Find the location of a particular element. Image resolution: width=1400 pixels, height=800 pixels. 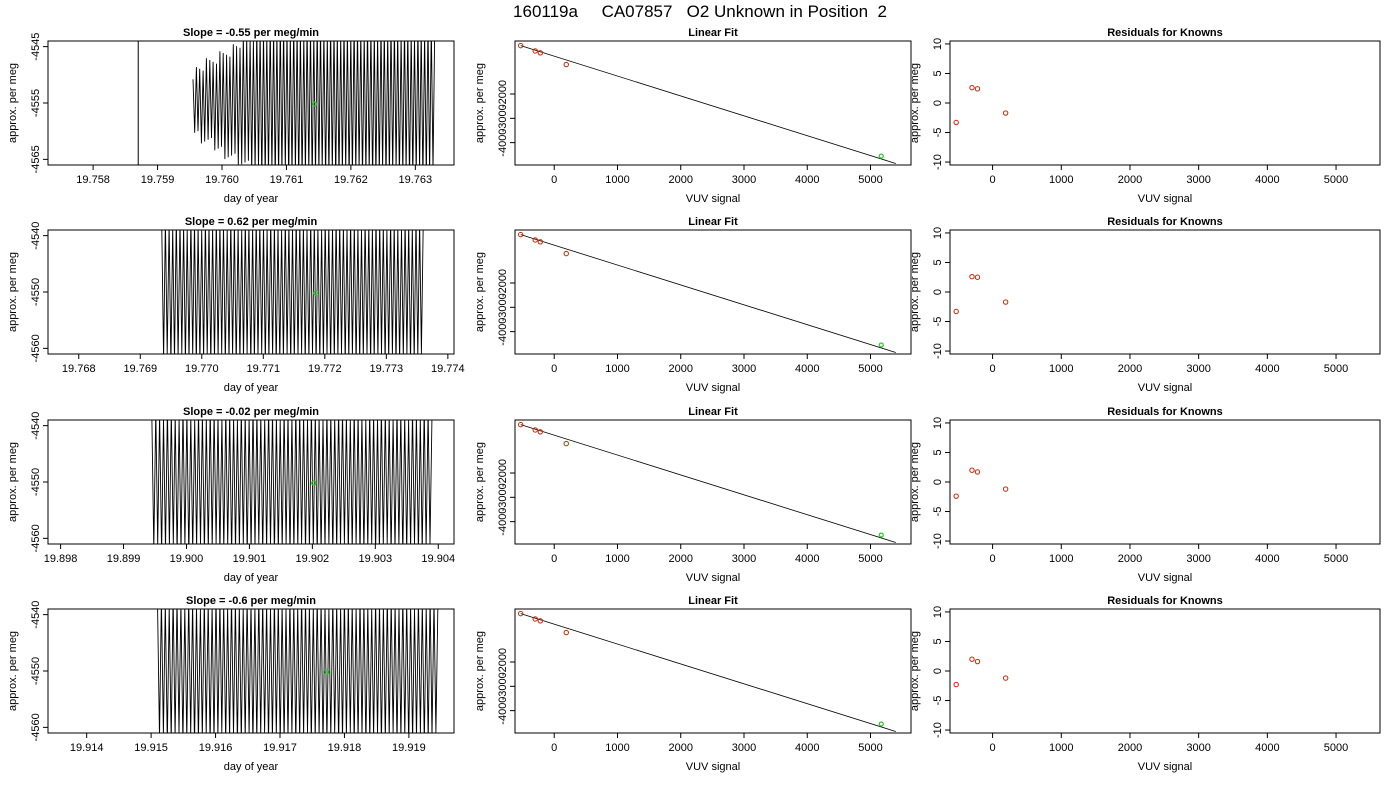

x-tick-label: 19.916 is located at coordinates (216, 748).